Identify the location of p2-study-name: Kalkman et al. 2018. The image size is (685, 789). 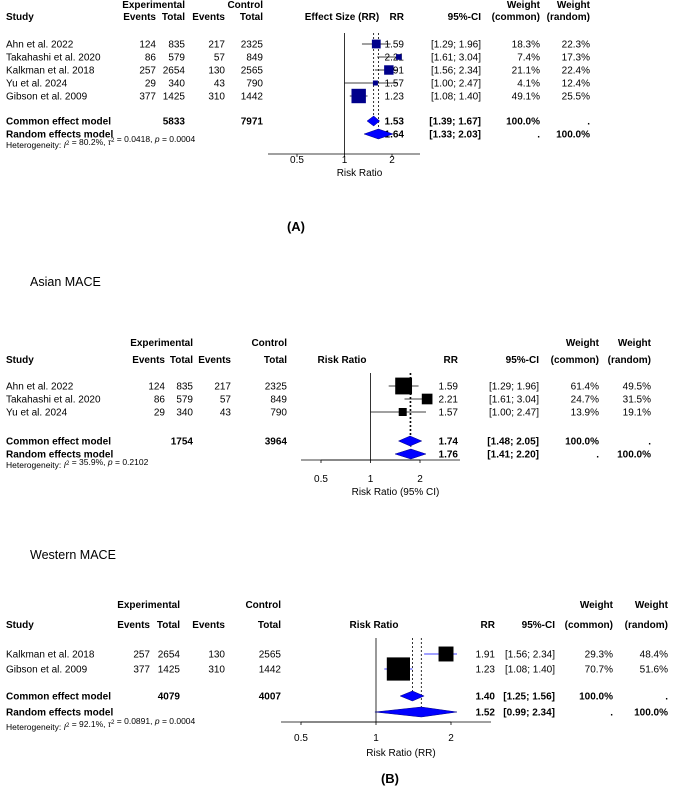
(50, 655).